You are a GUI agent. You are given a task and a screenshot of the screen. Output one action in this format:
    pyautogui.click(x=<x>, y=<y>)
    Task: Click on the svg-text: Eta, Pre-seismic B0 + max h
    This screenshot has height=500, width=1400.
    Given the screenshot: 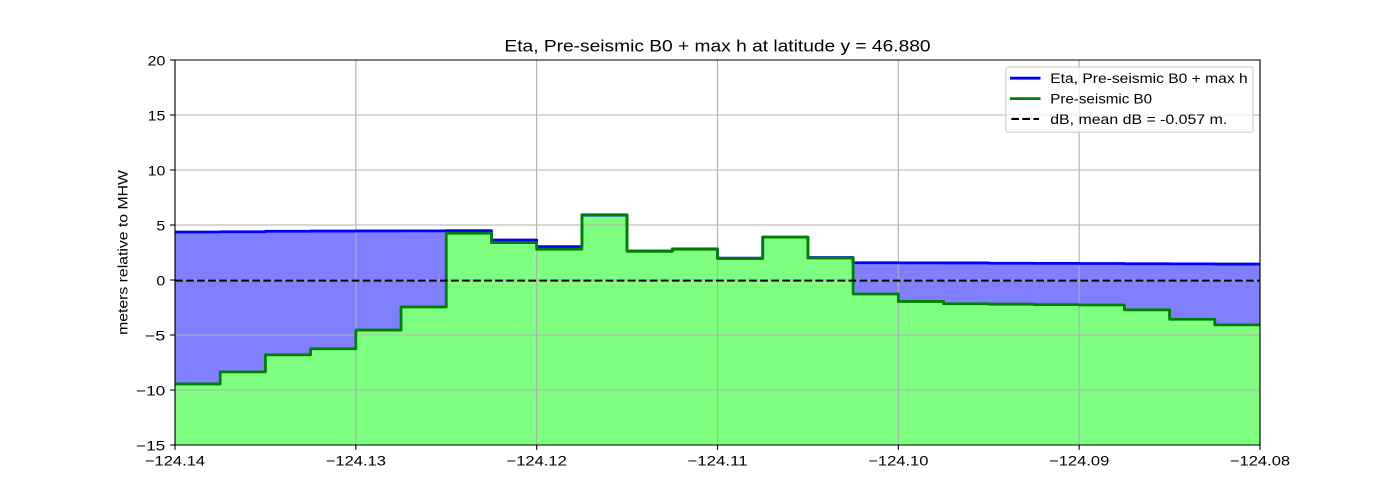 What is the action you would take?
    pyautogui.click(x=1148, y=78)
    